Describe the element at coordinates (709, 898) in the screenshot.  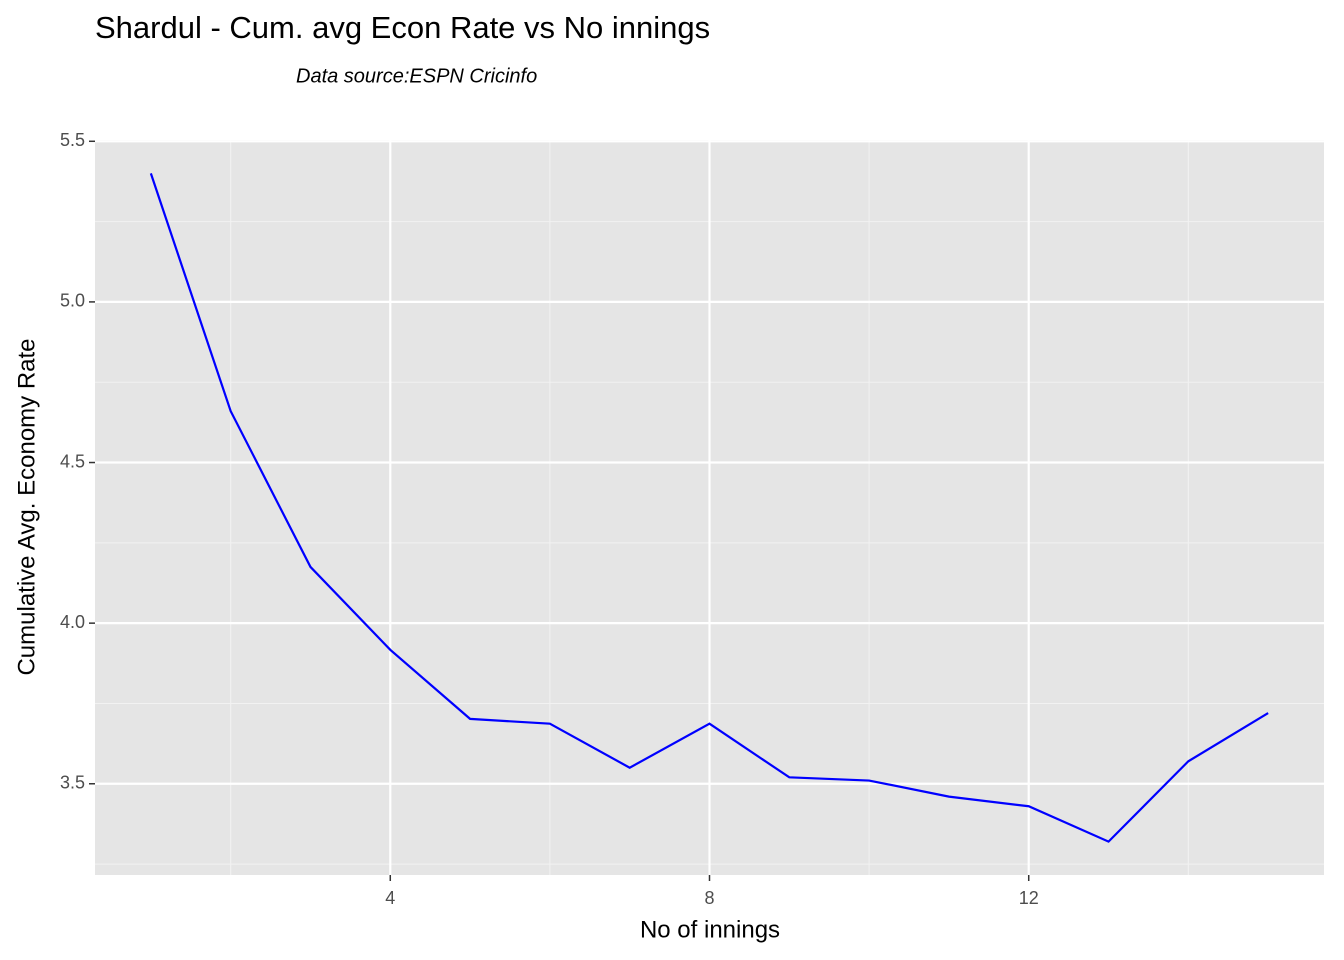
I see `x-tick-label: 8` at that location.